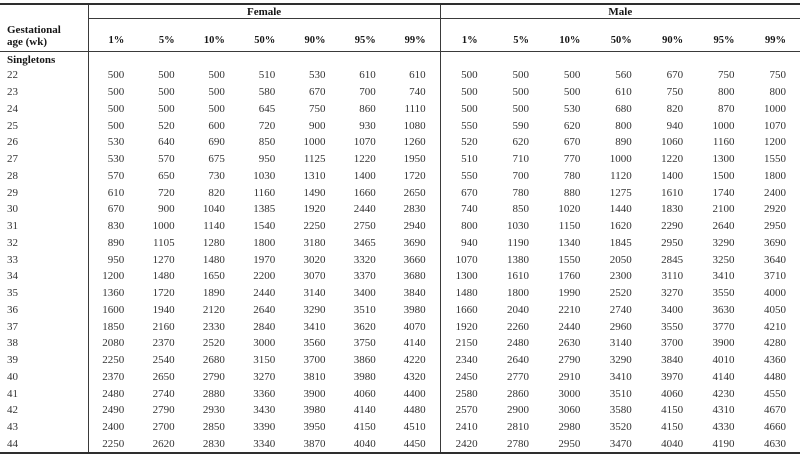 This screenshot has height=454, width=800. I want to click on male-value-cell: 2570, so click(466, 410).